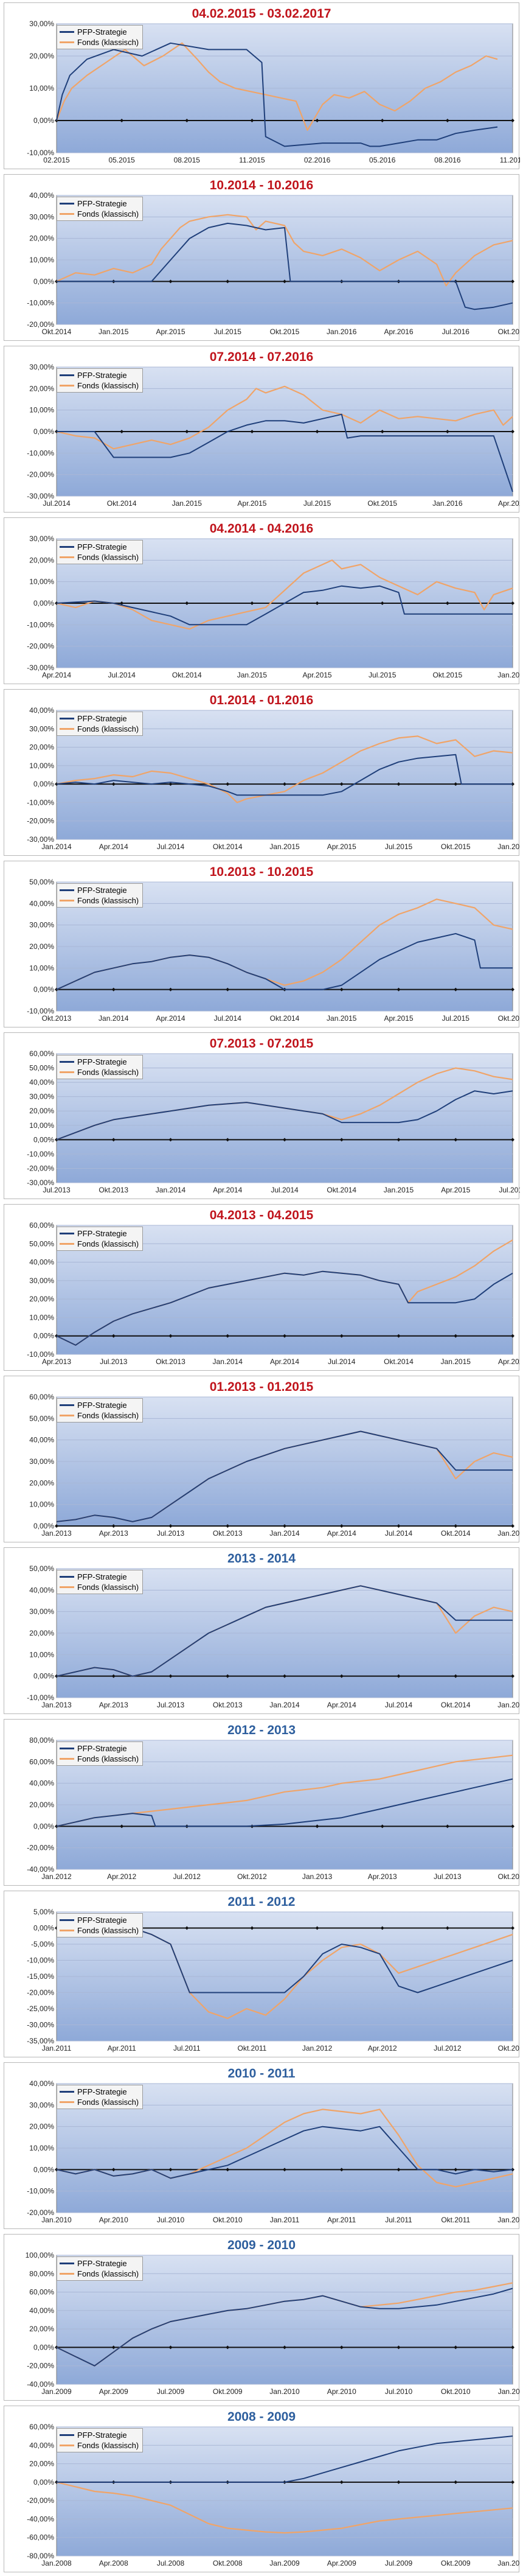 The height and width of the screenshot is (2576, 523). Describe the element at coordinates (383, 2048) in the screenshot. I see `x-tick-label: Apr.2012` at that location.